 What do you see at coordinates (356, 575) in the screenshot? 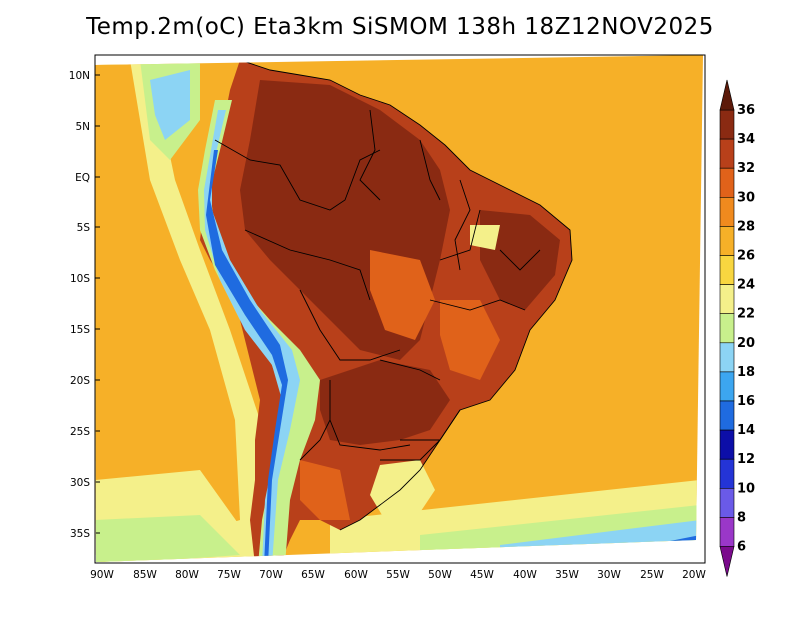
I see `lon-label: 60W` at bounding box center [356, 575].